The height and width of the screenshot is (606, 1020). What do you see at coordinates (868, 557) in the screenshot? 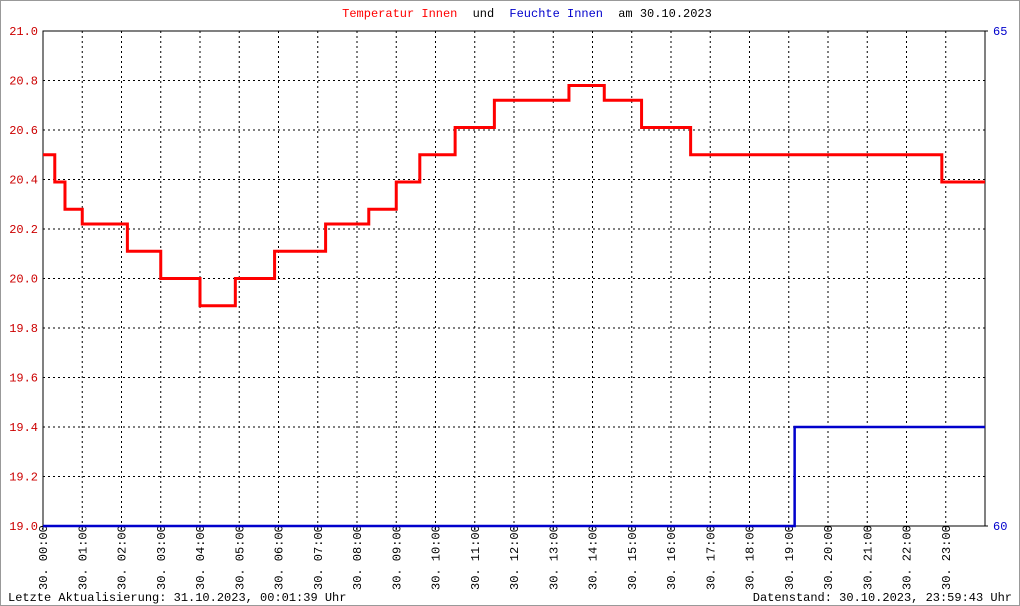
I see `x-tick-label: 30. 21:00` at bounding box center [868, 557].